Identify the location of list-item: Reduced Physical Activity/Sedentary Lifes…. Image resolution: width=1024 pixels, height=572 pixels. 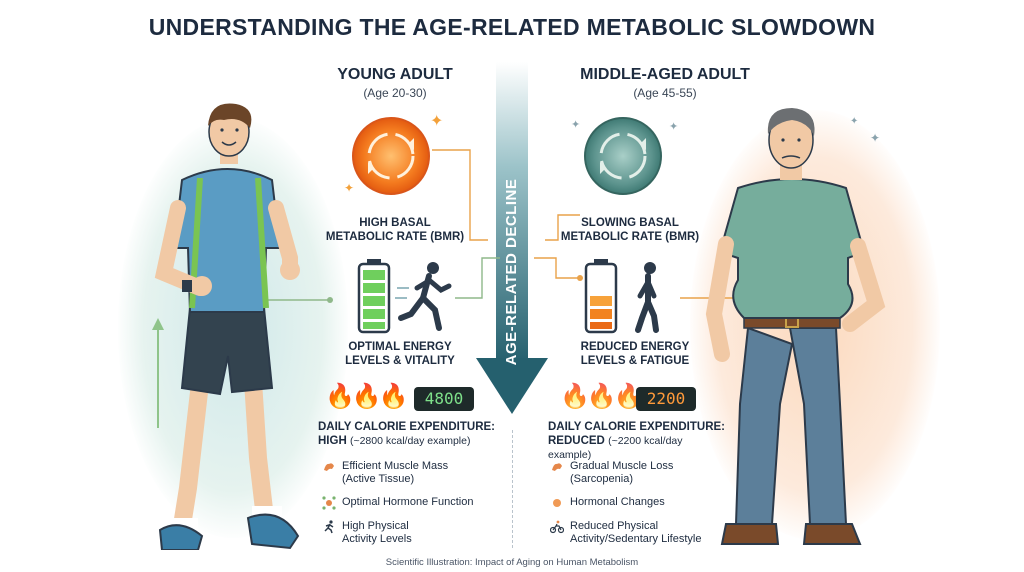
(645, 533).